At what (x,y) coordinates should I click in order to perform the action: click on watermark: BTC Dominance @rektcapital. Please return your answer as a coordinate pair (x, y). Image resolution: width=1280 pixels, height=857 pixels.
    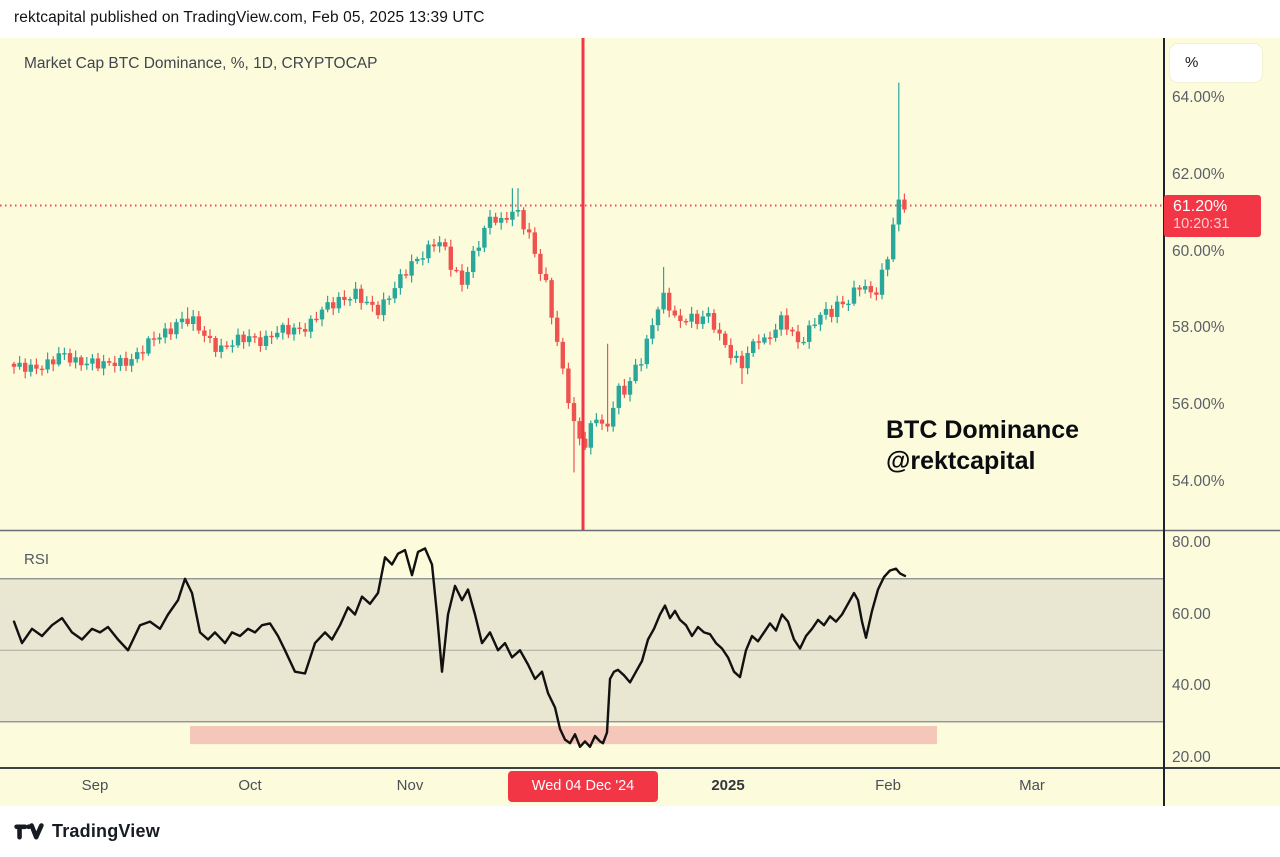
    Looking at the image, I should click on (982, 446).